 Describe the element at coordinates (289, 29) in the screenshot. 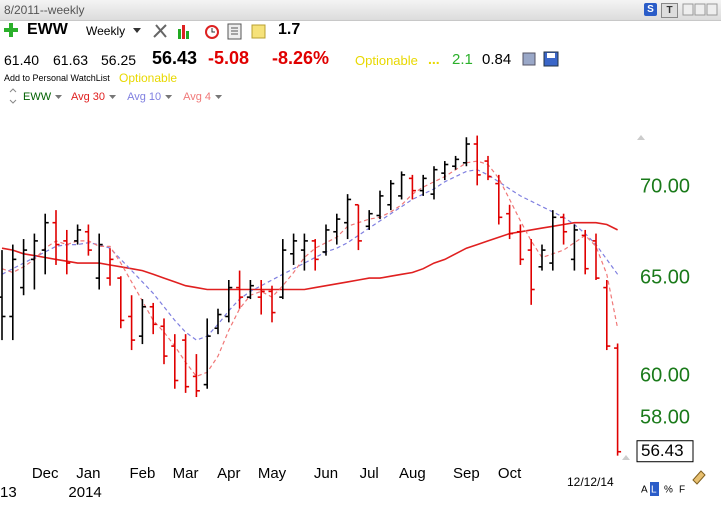

I see `rank: 1.7` at that location.